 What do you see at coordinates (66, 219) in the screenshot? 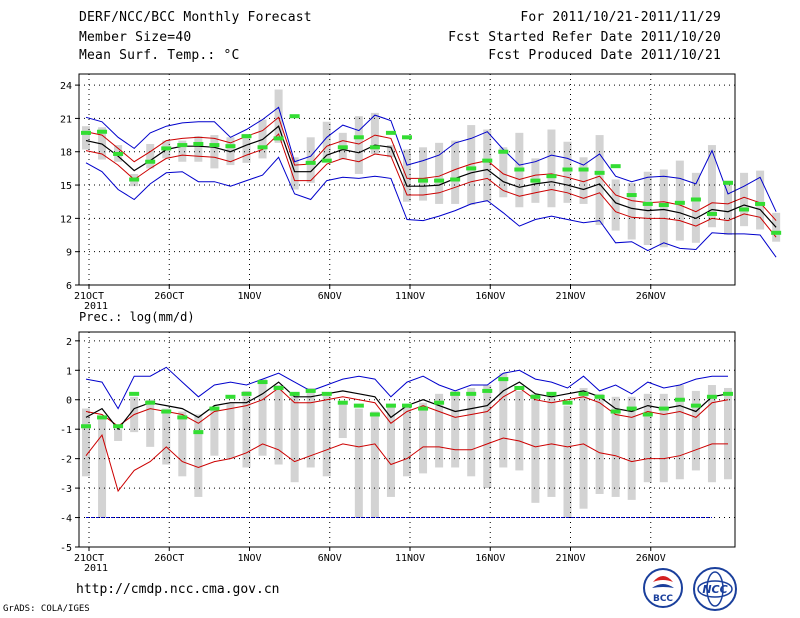
I see `temp-y-tick-label: 12` at bounding box center [66, 219].